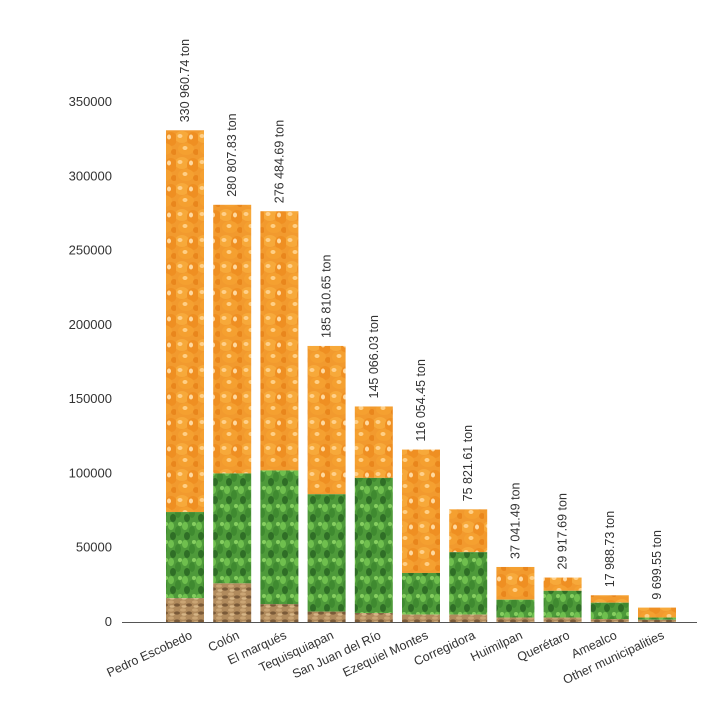 Image resolution: width=712 pixels, height=723 pixels. What do you see at coordinates (185, 80) in the screenshot?
I see `data-label: 330 960.74 ton` at bounding box center [185, 80].